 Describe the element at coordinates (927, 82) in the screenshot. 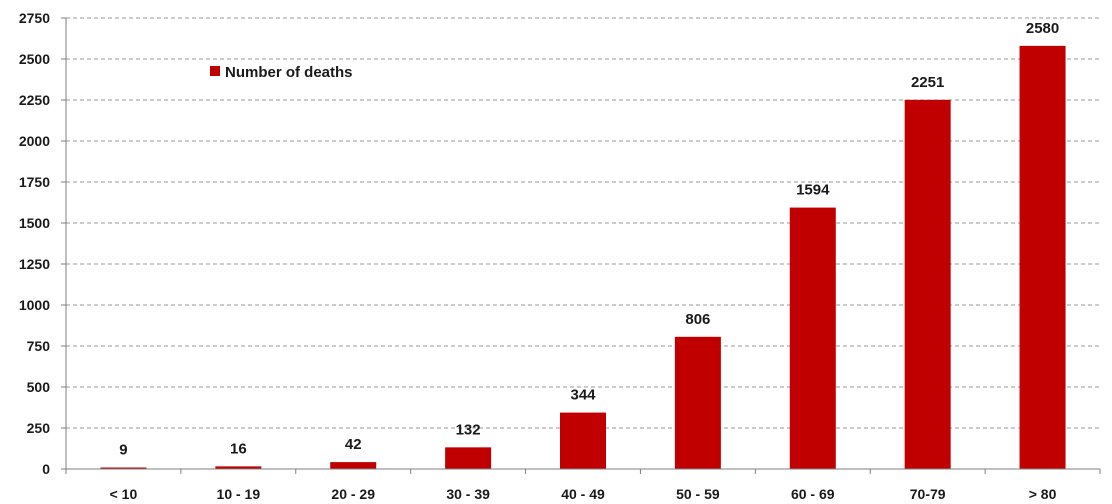

I see `bar-value-label: 2251` at that location.